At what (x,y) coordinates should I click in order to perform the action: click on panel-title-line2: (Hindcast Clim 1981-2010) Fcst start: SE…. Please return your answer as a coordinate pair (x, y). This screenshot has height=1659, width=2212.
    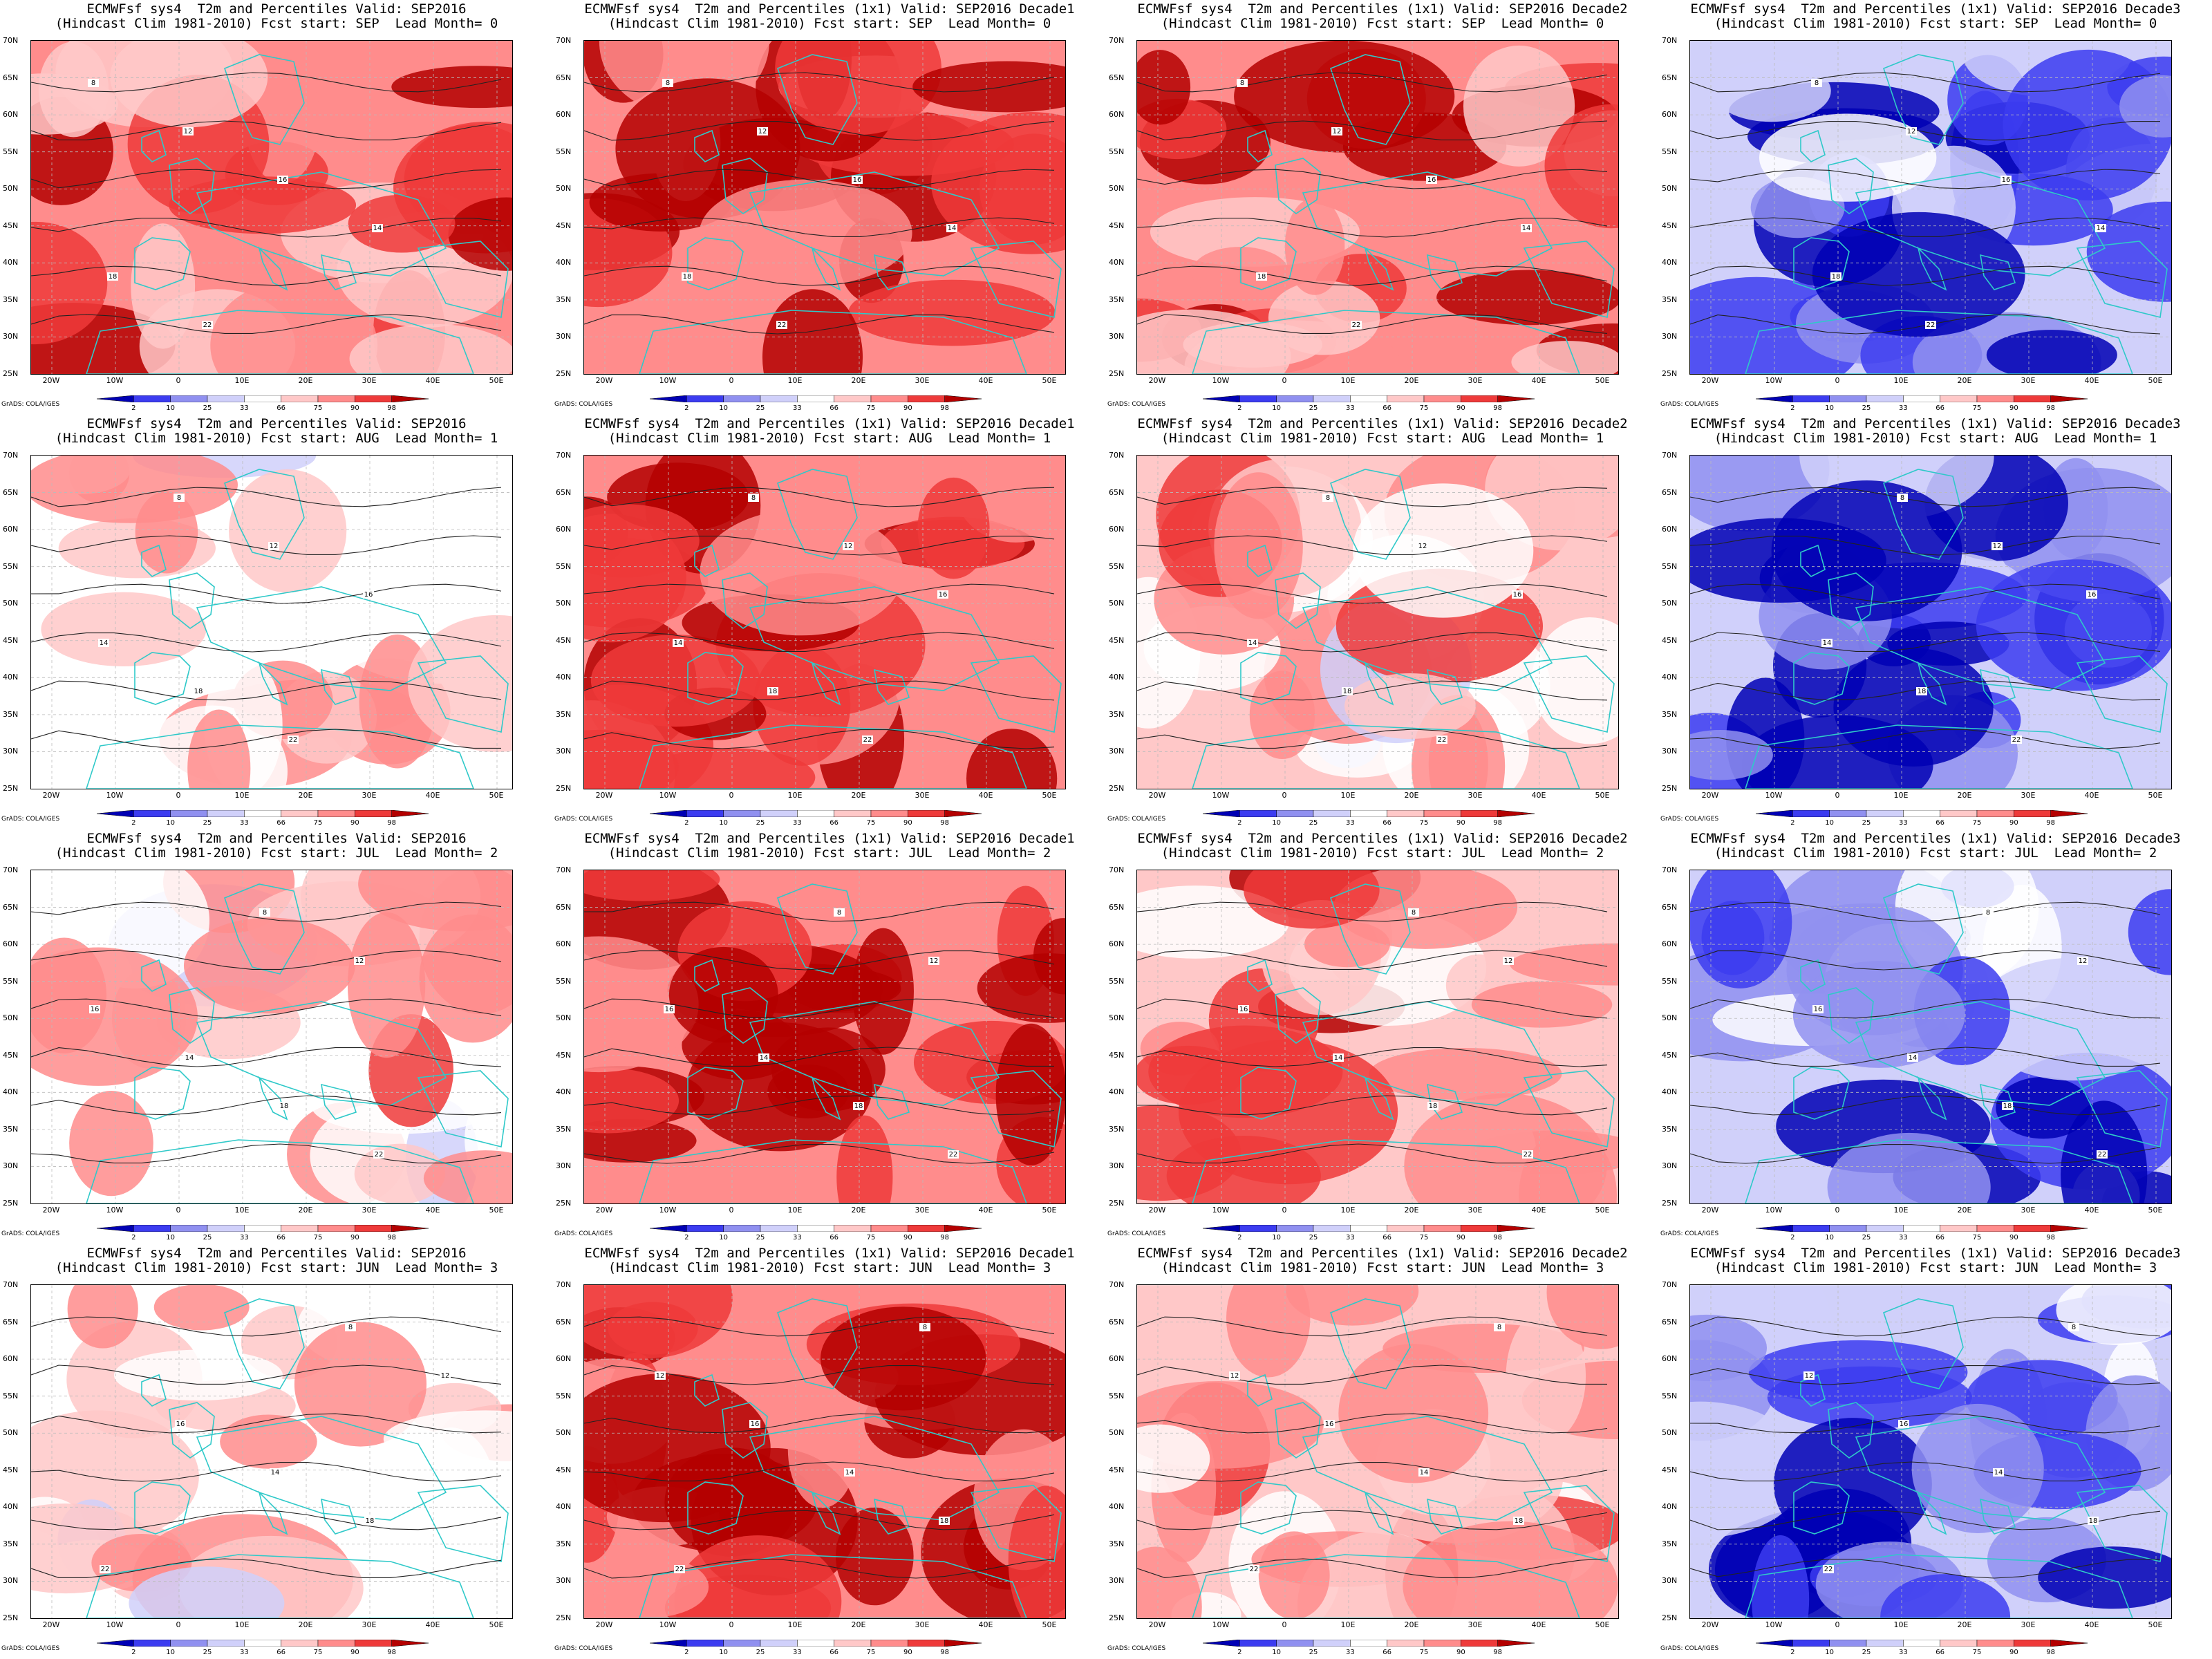
    Looking at the image, I should click on (829, 23).